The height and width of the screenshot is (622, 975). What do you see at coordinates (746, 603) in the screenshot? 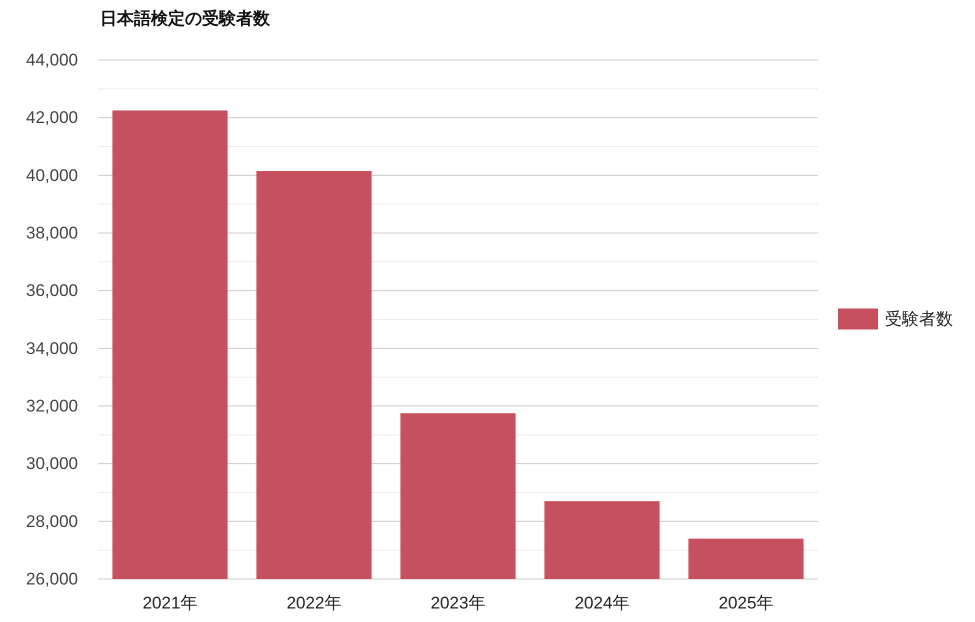
I see `x-tick-label: 2025年` at bounding box center [746, 603].